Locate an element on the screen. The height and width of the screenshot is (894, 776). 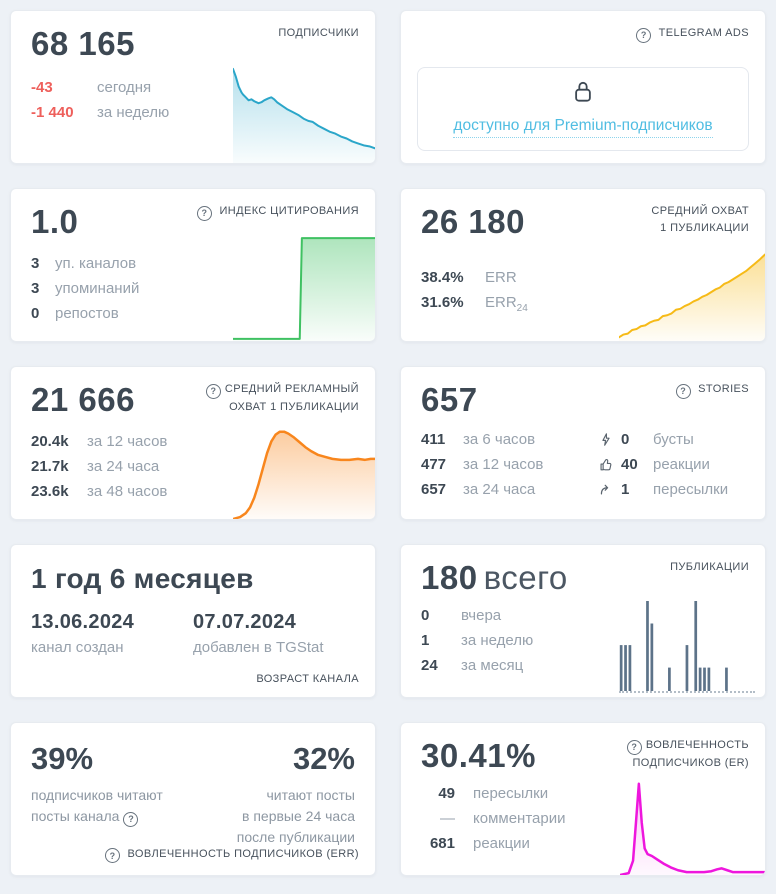
stat-row: 0 вчера is located at coordinates (583, 615).